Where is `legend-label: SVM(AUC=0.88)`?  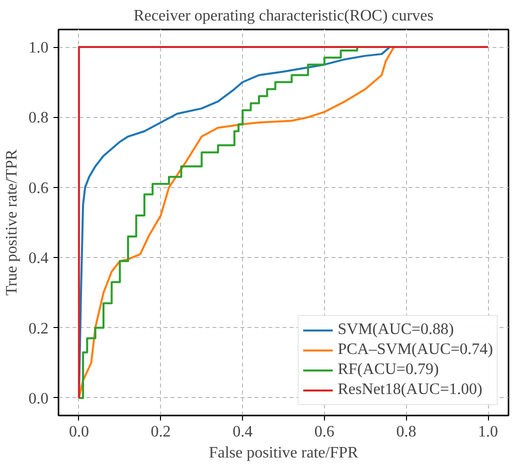
legend-label: SVM(AUC=0.88) is located at coordinates (396, 330).